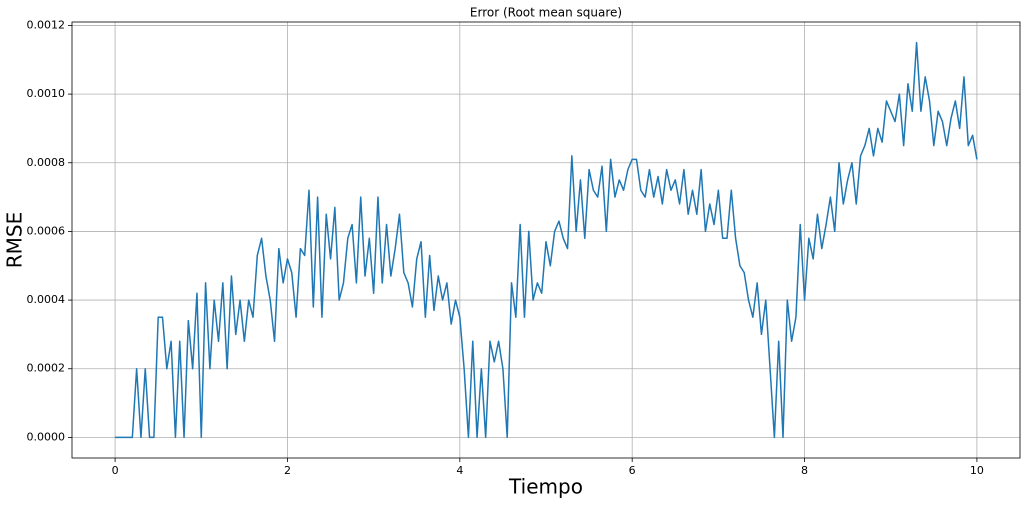 This screenshot has height=505, width=1031. What do you see at coordinates (46, 230) in the screenshot?
I see `y-tick-label: 0.0006` at bounding box center [46, 230].